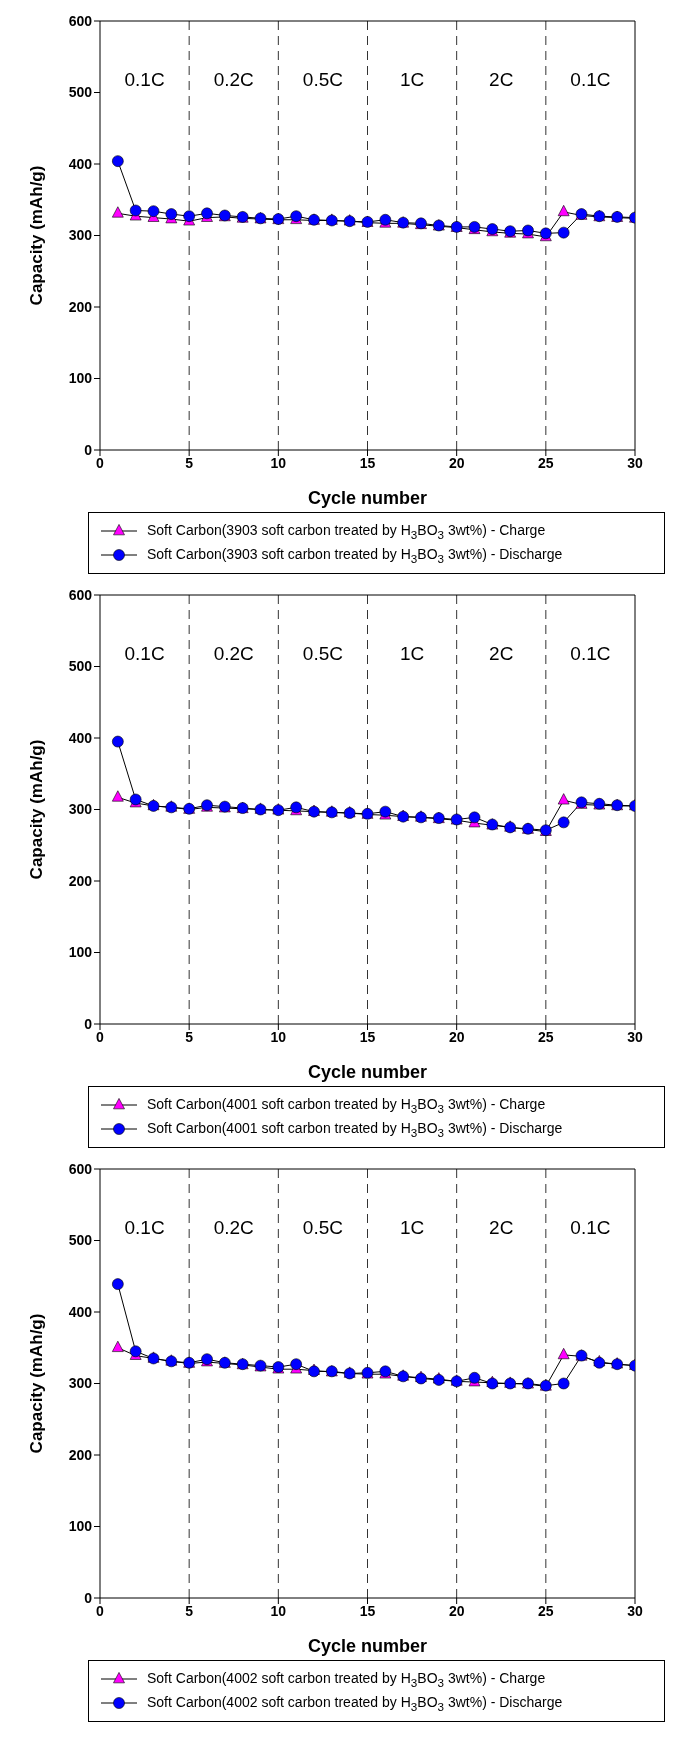 The image size is (674, 1742). What do you see at coordinates (355, 1129) in the screenshot?
I see `legend-label: Soft Carbon(4001 soft carbon treated by H$_{3}$BO$_{3}$ 3wt%) - Discharge` at bounding box center [355, 1129].